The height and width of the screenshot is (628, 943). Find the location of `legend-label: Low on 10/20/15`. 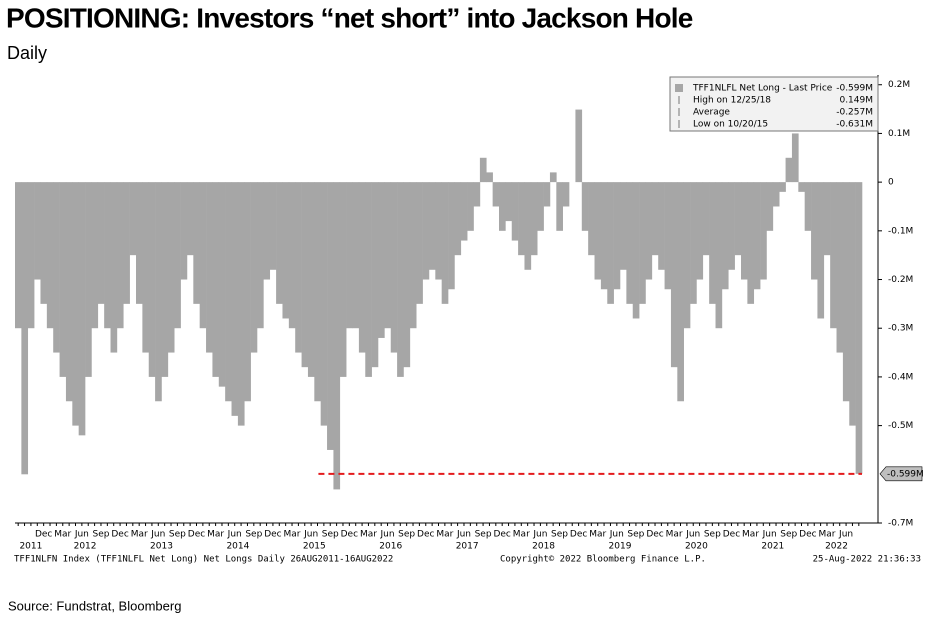

legend-label: Low on 10/20/15 is located at coordinates (730, 125).